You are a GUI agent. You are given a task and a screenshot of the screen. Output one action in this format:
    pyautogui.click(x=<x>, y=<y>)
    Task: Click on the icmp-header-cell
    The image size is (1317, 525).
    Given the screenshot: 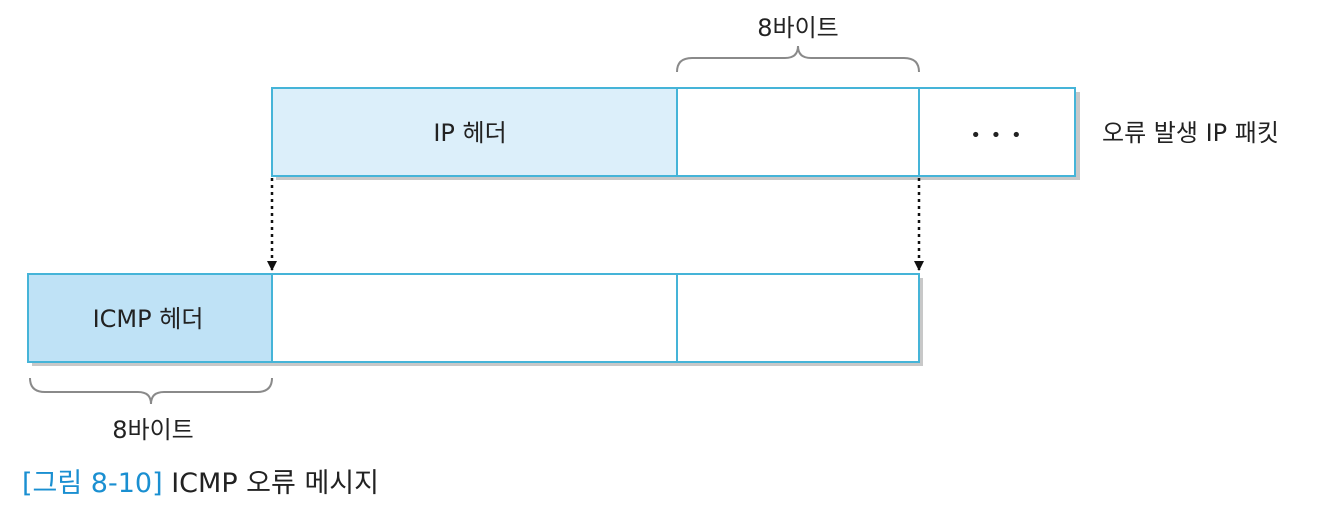 What is the action you would take?
    pyautogui.click(x=150, y=318)
    